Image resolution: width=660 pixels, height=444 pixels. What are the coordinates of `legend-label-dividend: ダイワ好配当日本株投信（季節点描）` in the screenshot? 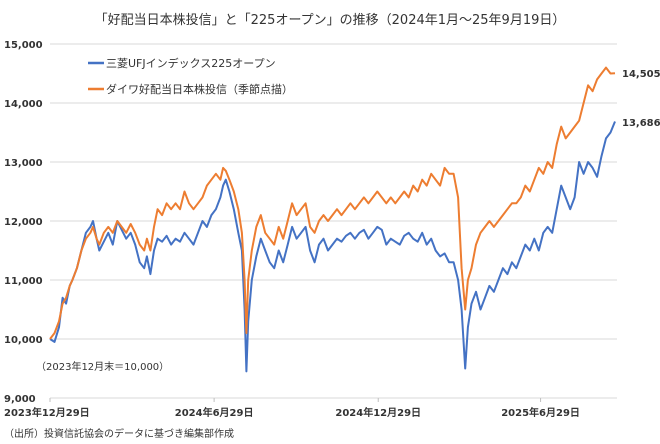 It's located at (199, 89).